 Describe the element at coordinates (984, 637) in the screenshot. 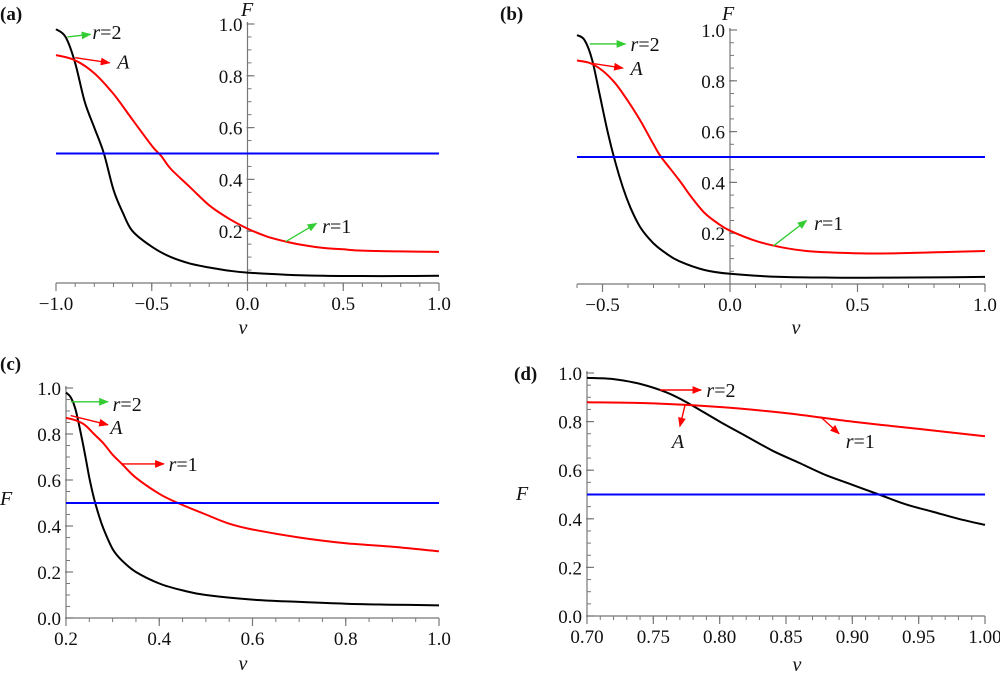

I see `x-tick-label: 1.00` at that location.